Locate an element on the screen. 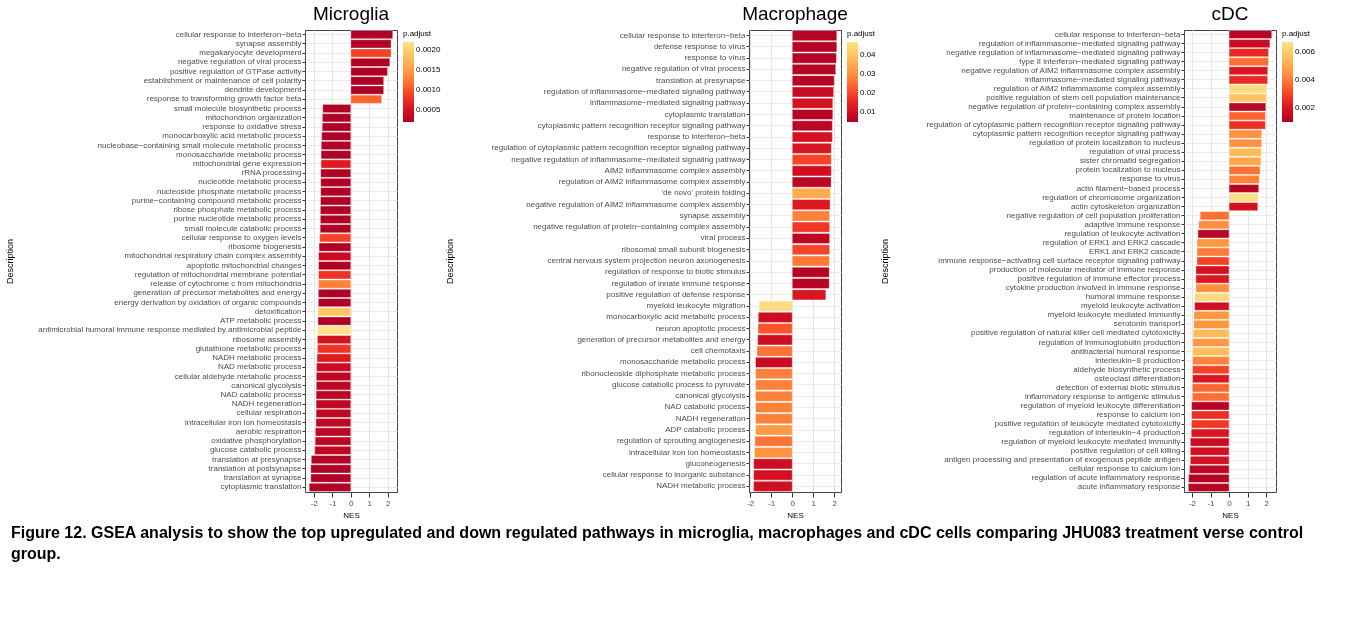 The height and width of the screenshot is (624, 1347). y-tick-label: regulation of inflammasome−mediated signaling pathway is located at coordinates (1079, 43).